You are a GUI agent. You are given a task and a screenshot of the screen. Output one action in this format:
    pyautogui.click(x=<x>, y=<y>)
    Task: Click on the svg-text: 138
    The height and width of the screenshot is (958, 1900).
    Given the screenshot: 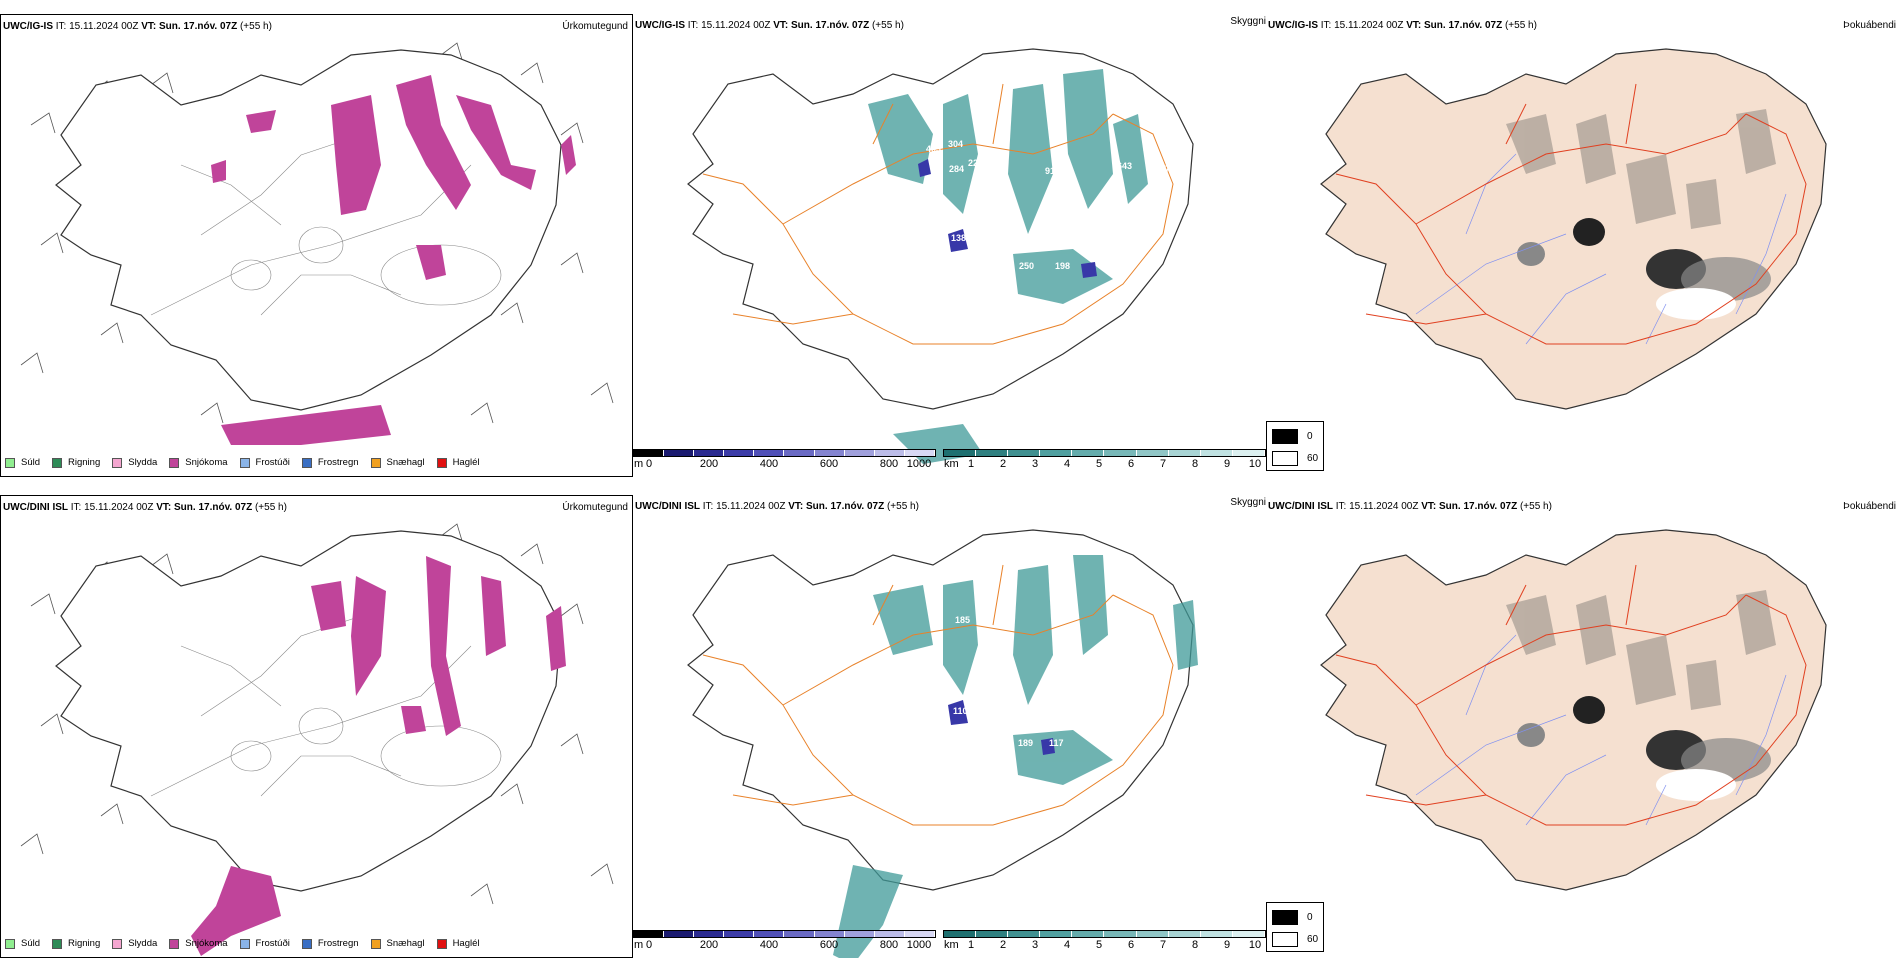 What is the action you would take?
    pyautogui.click(x=958, y=238)
    